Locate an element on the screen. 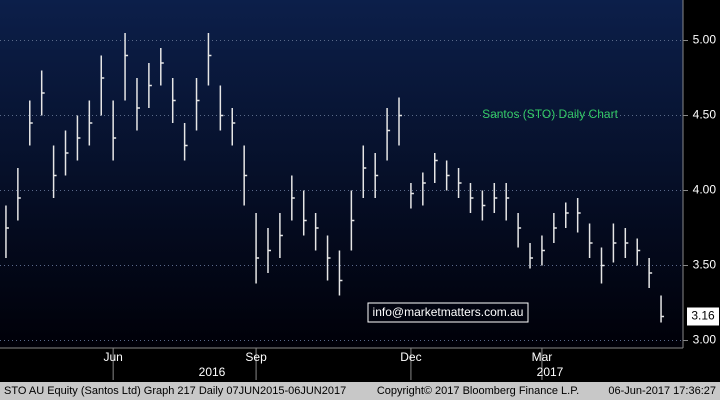  y-tick-label: 5.00 is located at coordinates (705, 40).